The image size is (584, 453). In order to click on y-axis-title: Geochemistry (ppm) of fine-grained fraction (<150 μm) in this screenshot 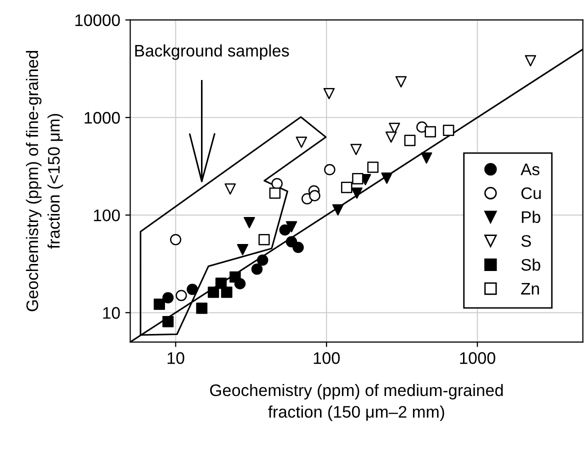, I will do `click(45, 181)`.